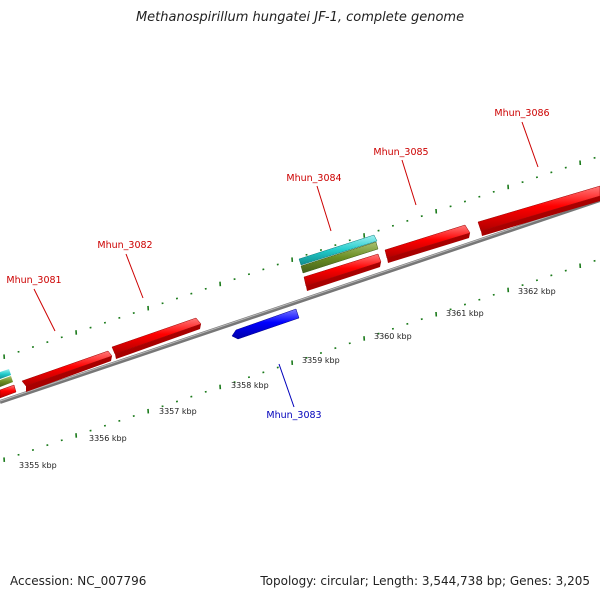 The width and height of the screenshot is (600, 600). I want to click on gene-label-mhun-3086: Mhun_3086, so click(521, 113).